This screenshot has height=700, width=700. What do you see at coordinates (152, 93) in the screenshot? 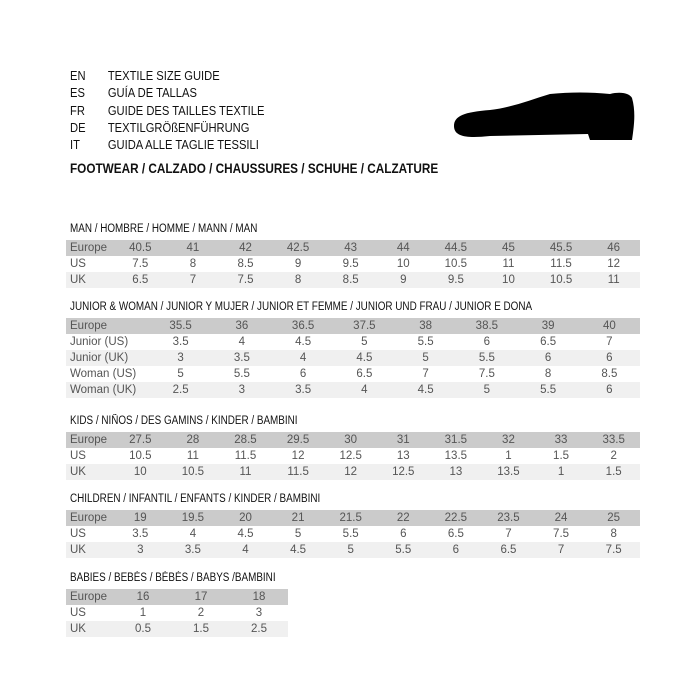
I see `lang-title: GUÍA DE TALLAS` at bounding box center [152, 93].